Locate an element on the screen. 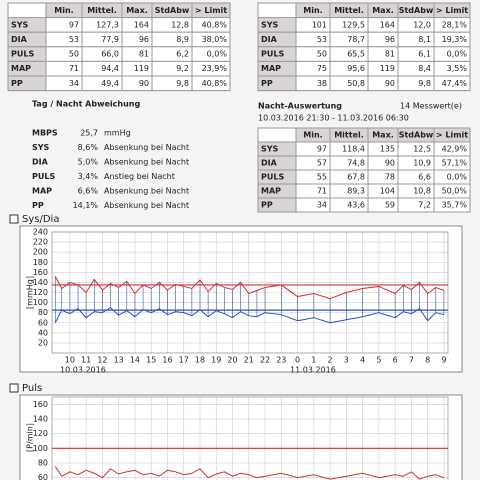  cell-value: 65,5 is located at coordinates (356, 54).